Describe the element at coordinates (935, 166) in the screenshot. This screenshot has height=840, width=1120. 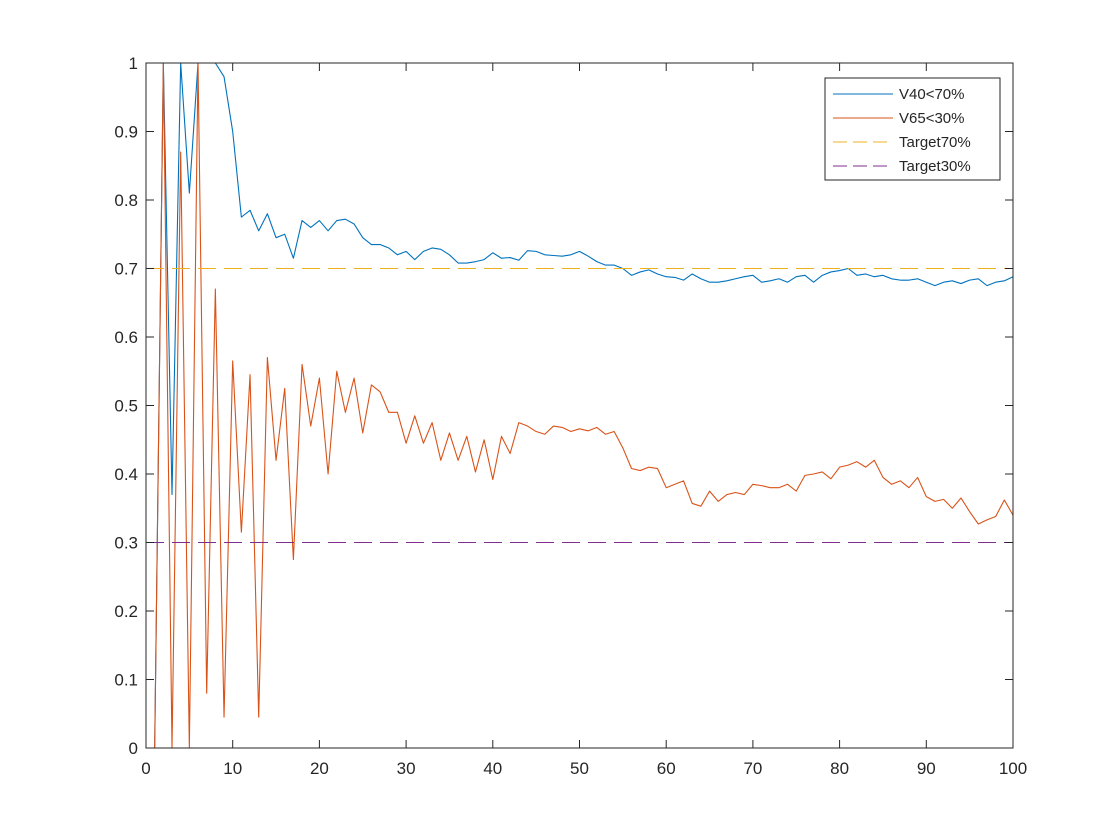
I see `legend-label: Target30%` at that location.